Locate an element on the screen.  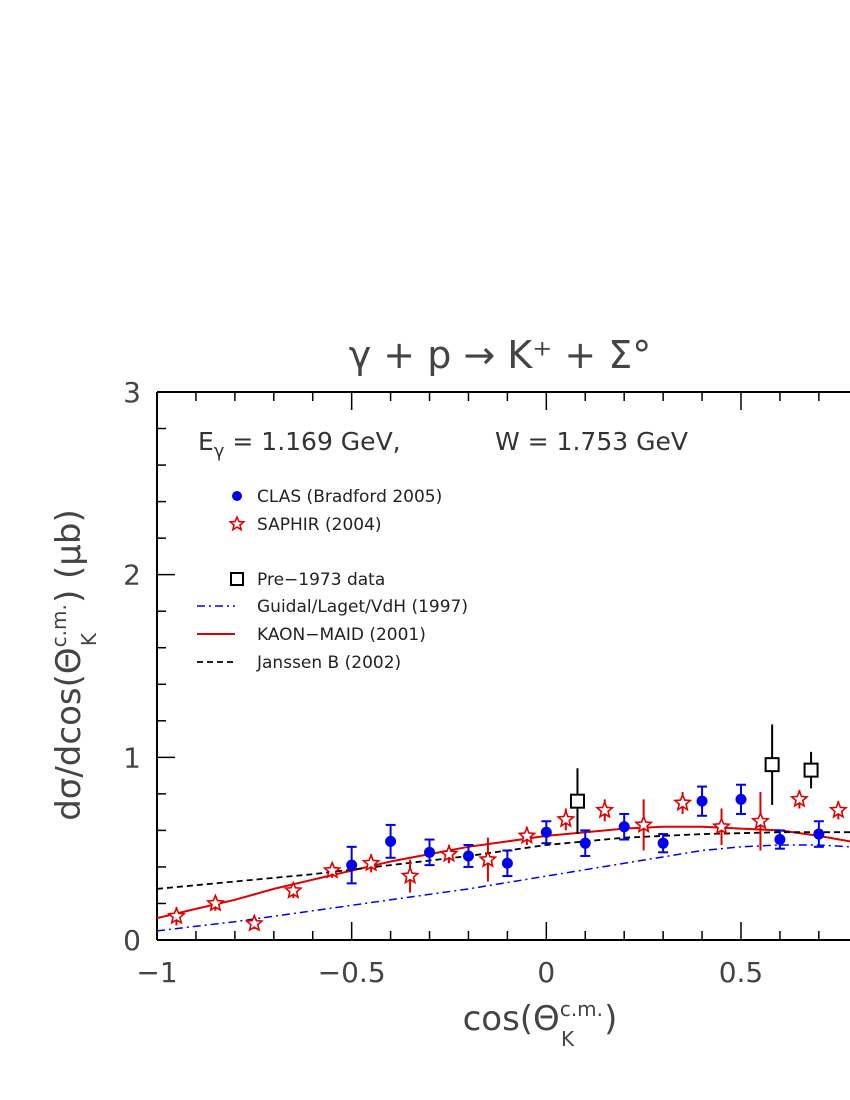
chart-title: γ + p → K⁺ + Σ° is located at coordinates (500, 355).